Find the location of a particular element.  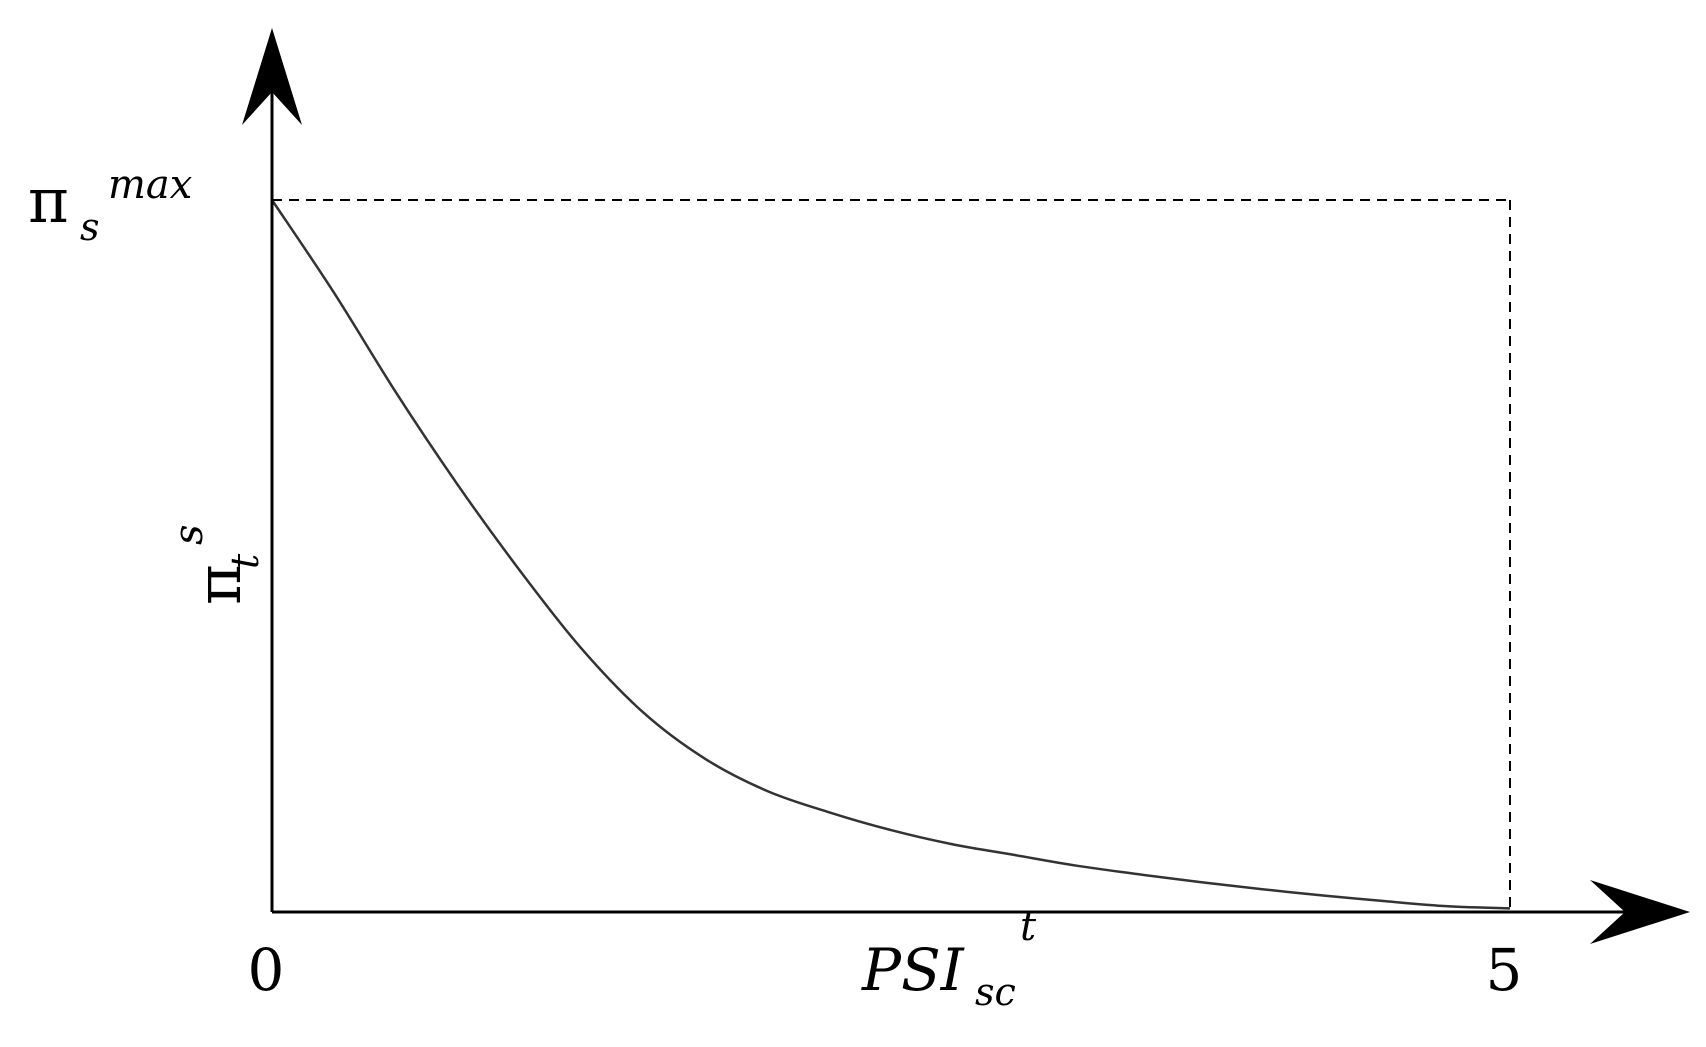

x-axis-label-subscript: sc is located at coordinates (995, 992).